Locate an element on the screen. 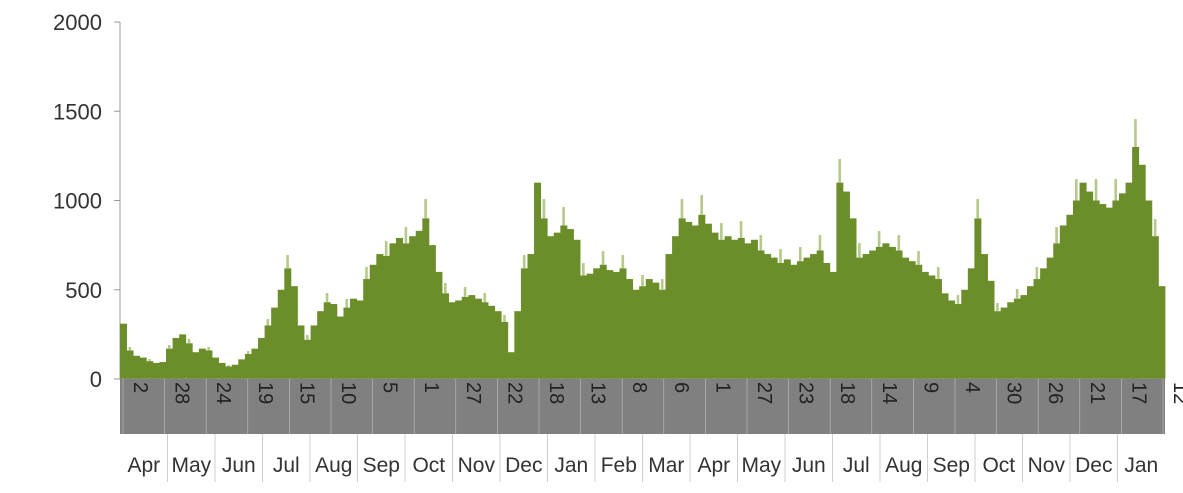 This screenshot has width=1183, height=493. month-label: Jun is located at coordinates (239, 465).